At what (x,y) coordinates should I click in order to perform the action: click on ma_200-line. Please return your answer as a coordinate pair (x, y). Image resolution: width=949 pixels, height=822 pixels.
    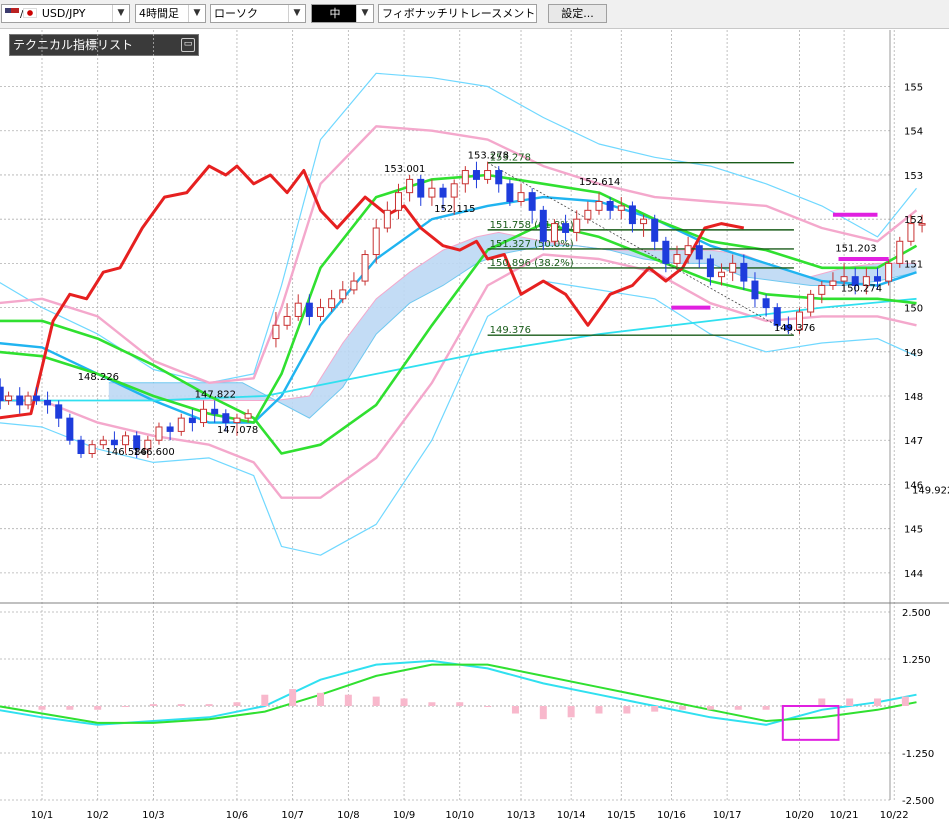
    Looking at the image, I should click on (458, 349).